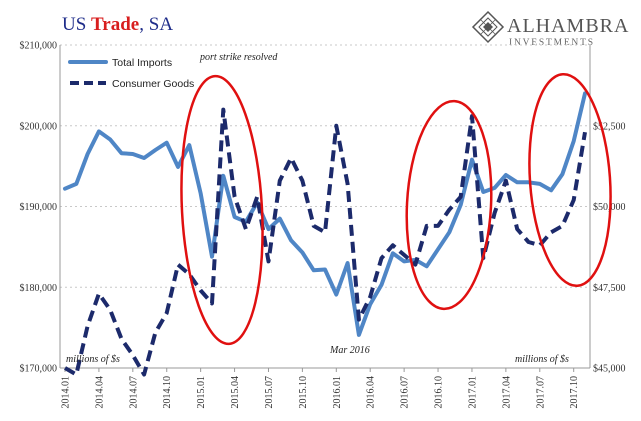  What do you see at coordinates (488, 27) in the screenshot?
I see `alhambra-logo-icon` at bounding box center [488, 27].